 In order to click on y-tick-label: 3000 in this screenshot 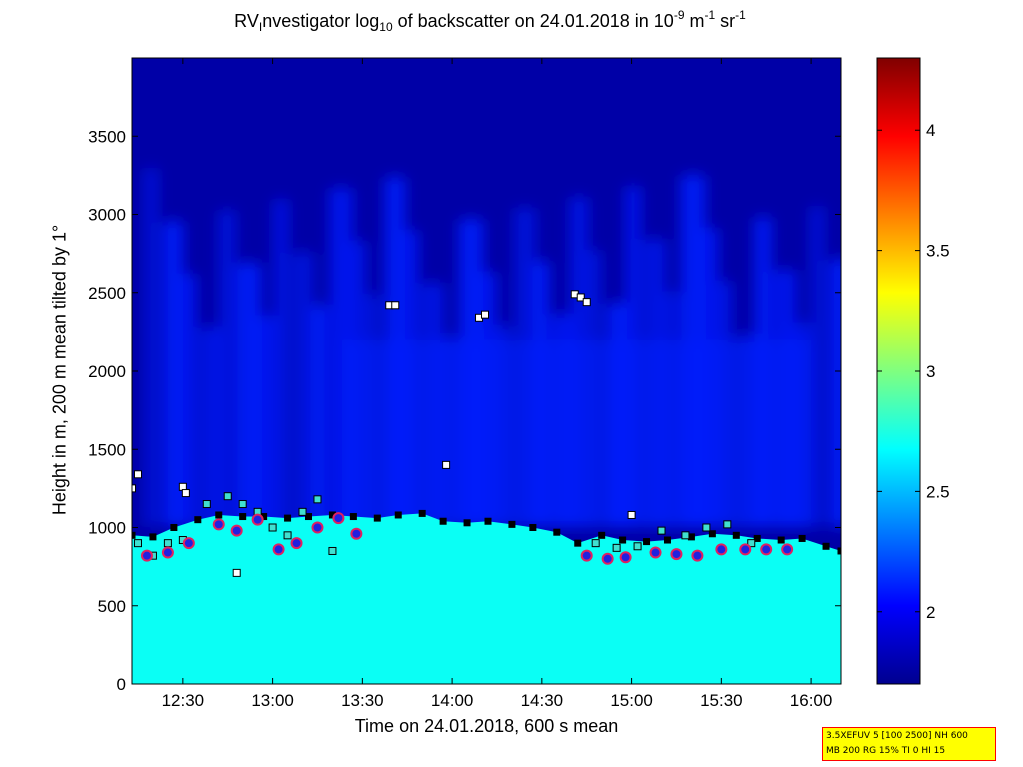, I will do `click(107, 215)`.